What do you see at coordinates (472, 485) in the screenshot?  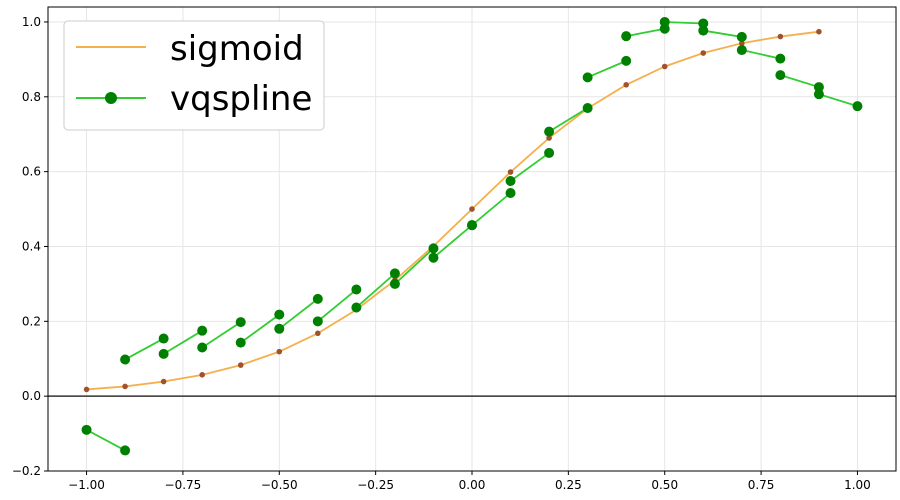 I see `x-tick-label: 0.00` at bounding box center [472, 485].